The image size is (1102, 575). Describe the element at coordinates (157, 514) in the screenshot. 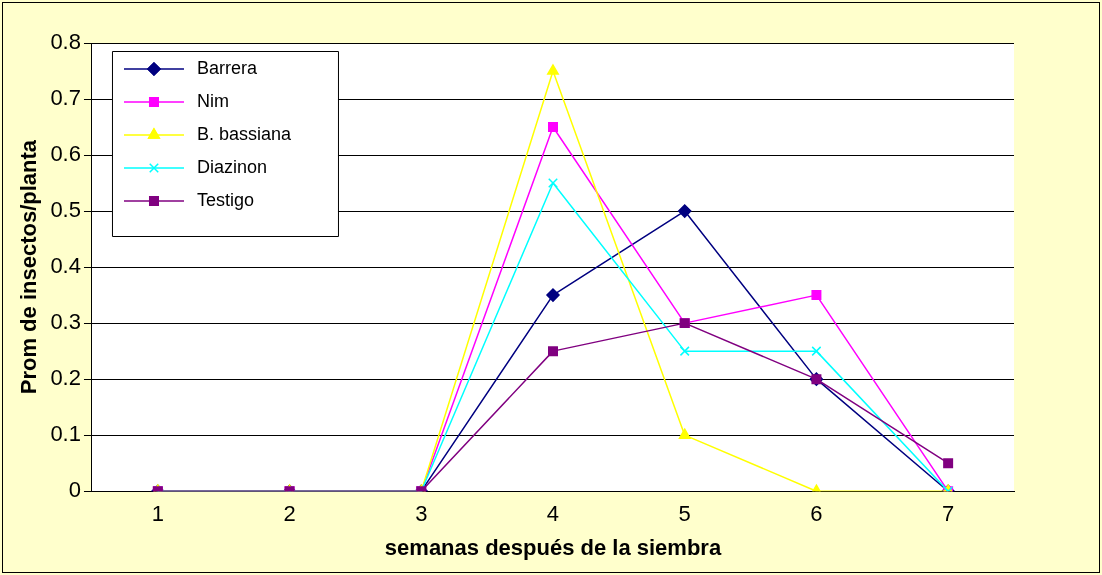

I see `x-tick-label: 1` at that location.